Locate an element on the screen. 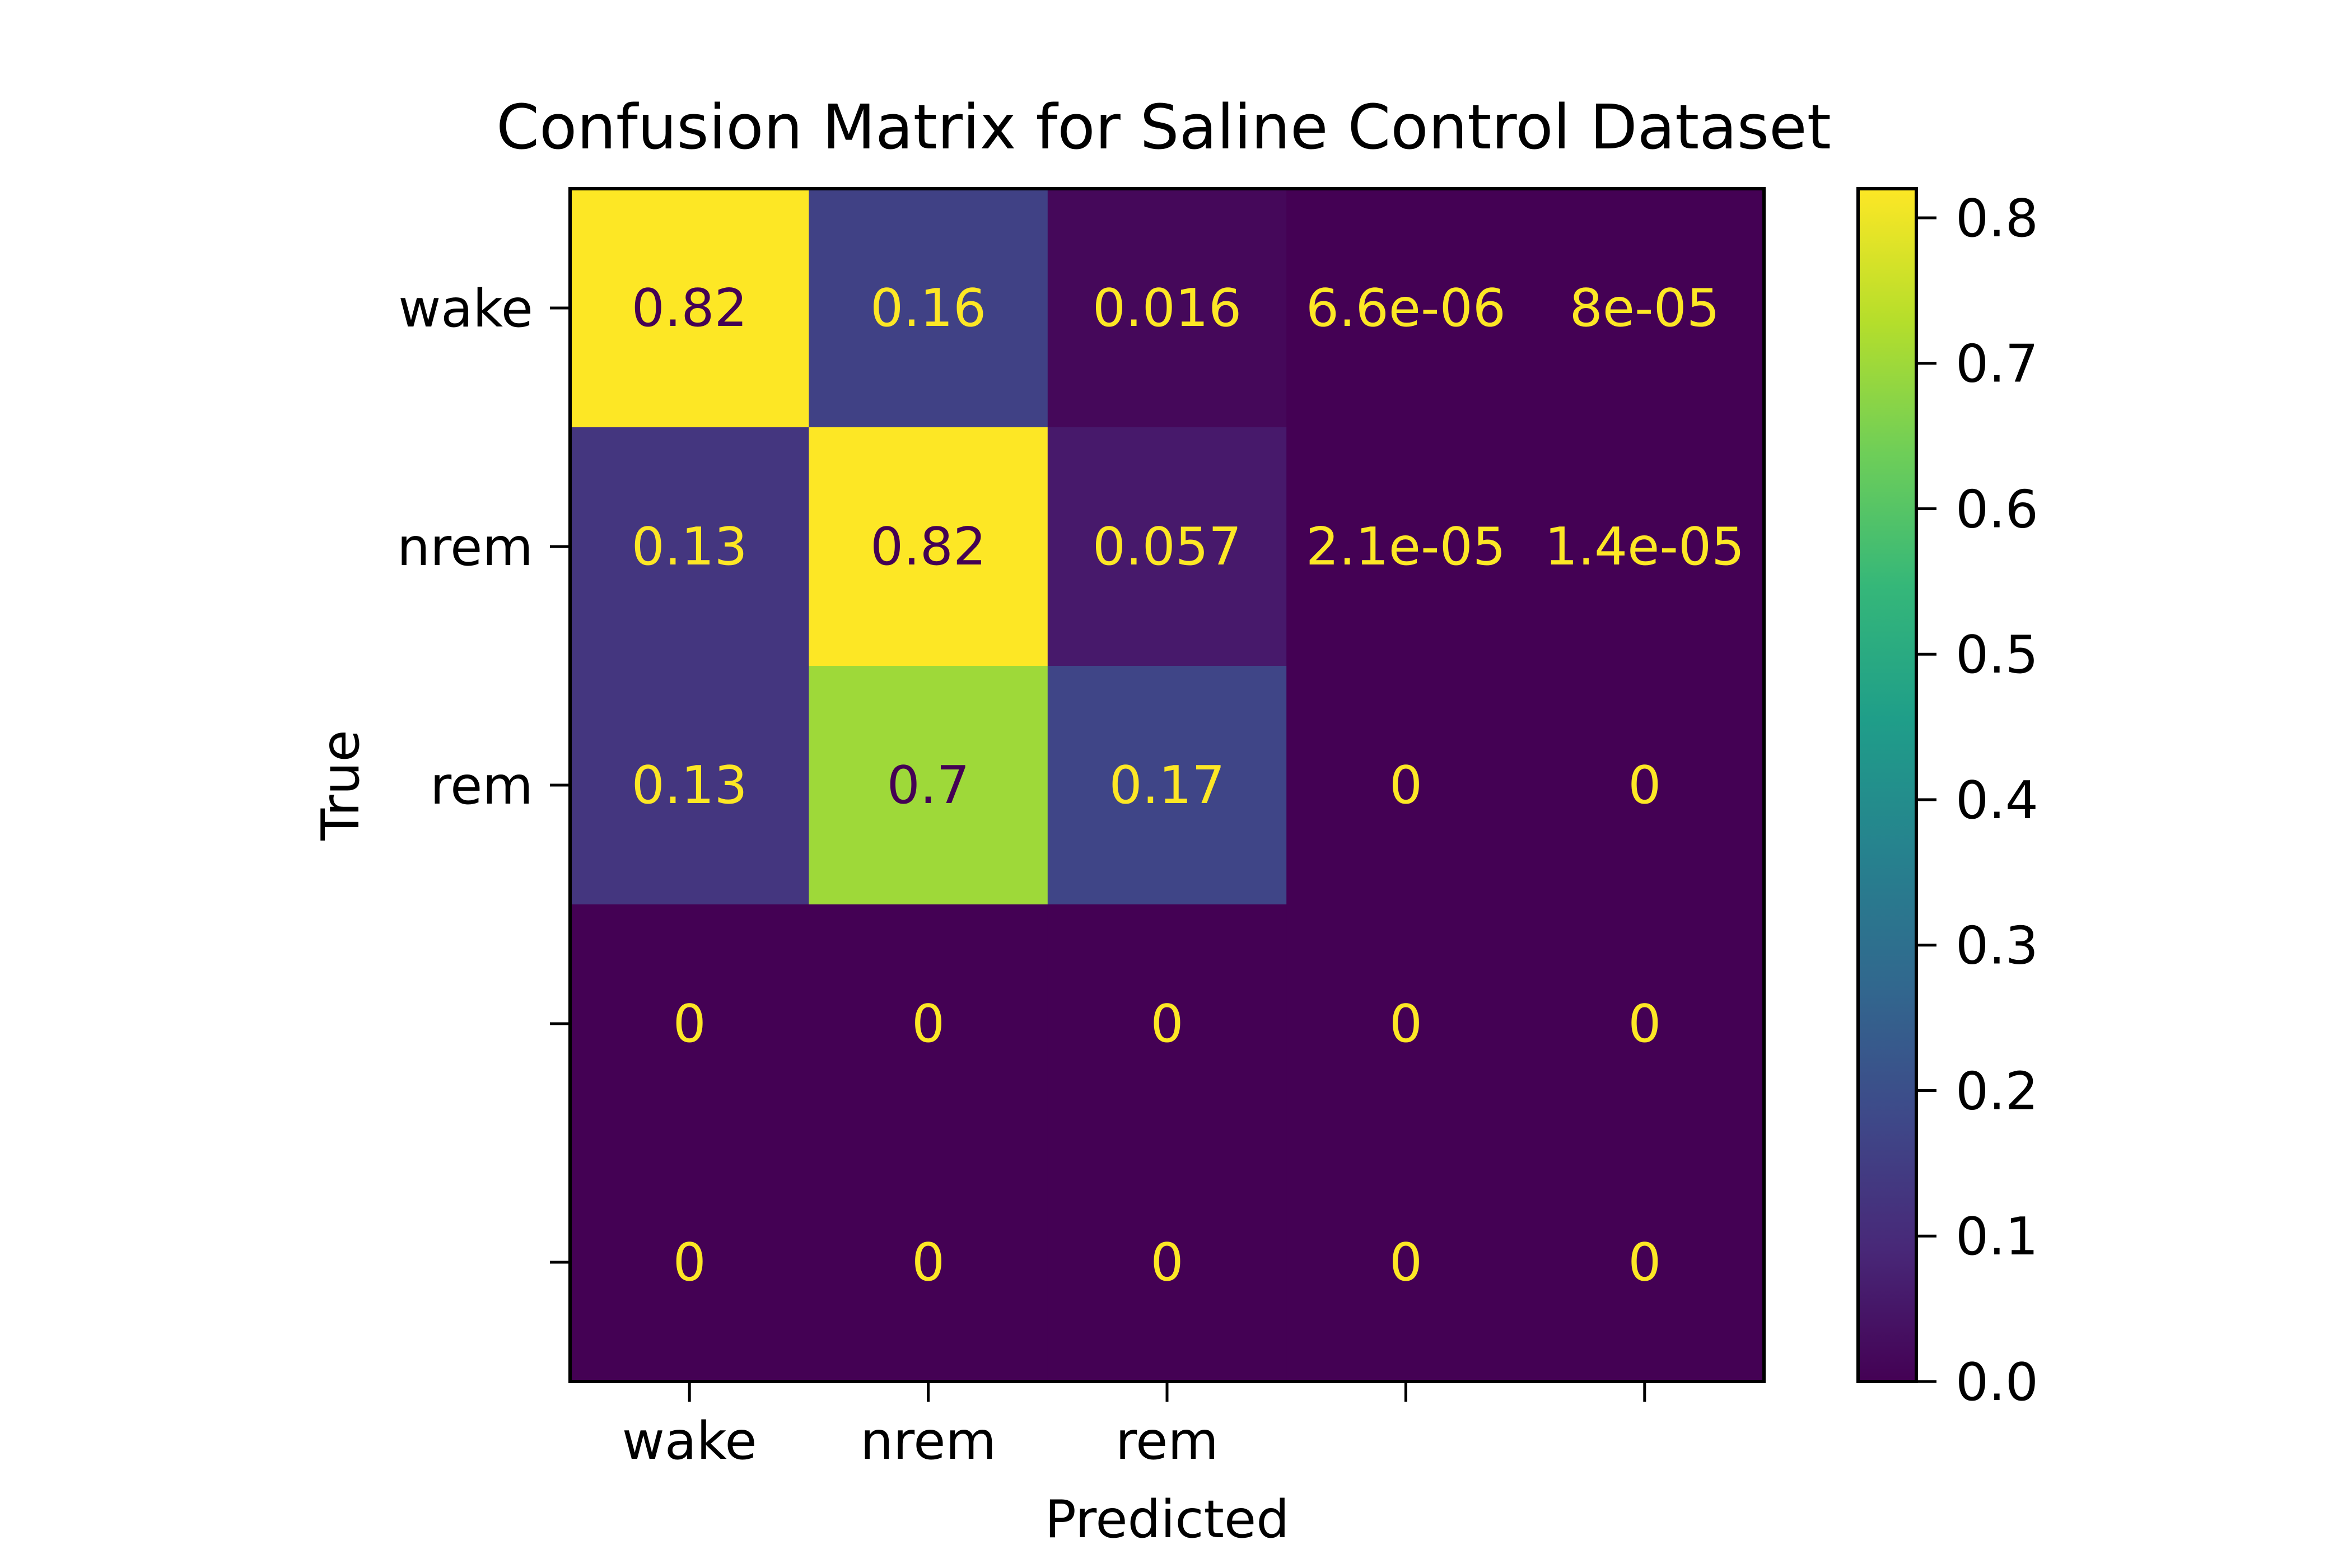 The image size is (2352, 1568). heatmap-cell-label: 0.016 is located at coordinates (1168, 308).